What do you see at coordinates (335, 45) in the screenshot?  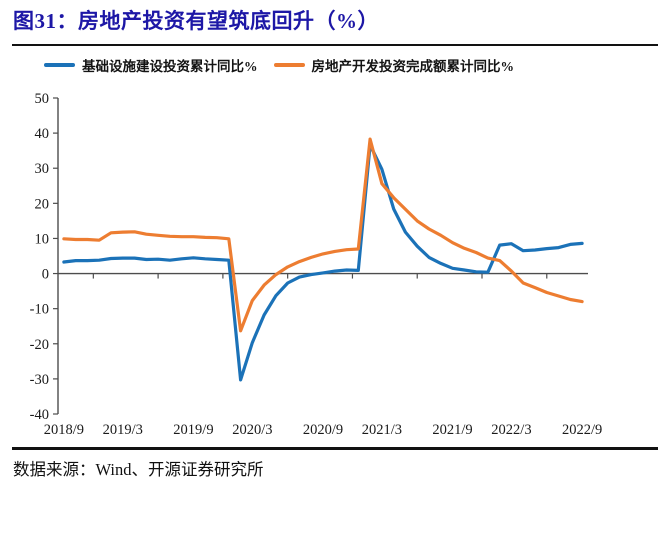 I see `title-divider-rule` at bounding box center [335, 45].